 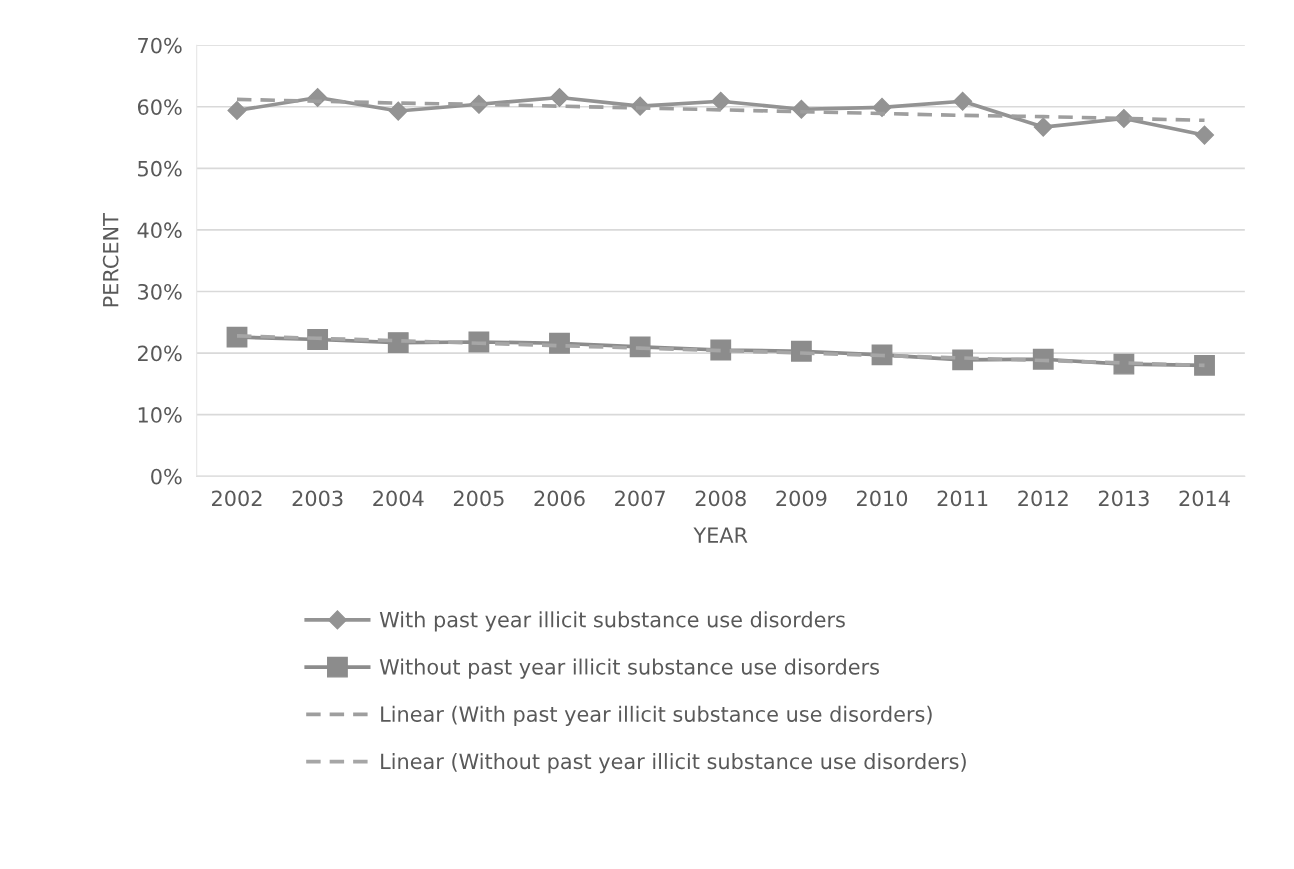 What do you see at coordinates (160, 415) in the screenshot?
I see `y-tick-label: 10%` at bounding box center [160, 415].